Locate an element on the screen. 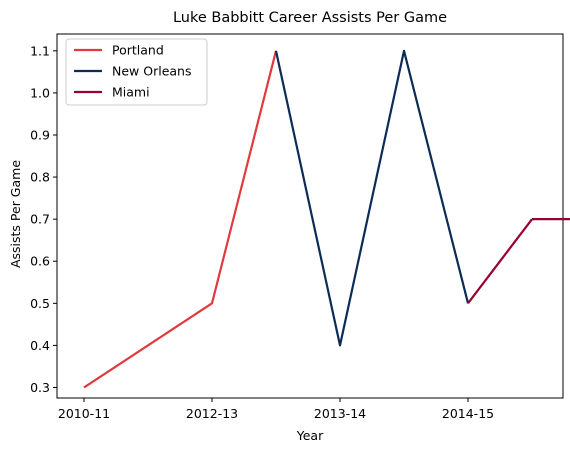  y-tick-label: 0.3 is located at coordinates (40, 387).